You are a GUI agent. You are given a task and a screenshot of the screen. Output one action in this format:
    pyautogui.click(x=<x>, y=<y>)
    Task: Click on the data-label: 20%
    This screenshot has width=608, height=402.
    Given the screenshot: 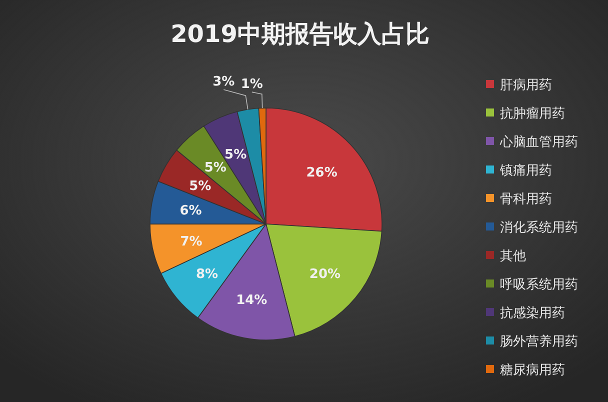 What is the action you would take?
    pyautogui.click(x=325, y=274)
    